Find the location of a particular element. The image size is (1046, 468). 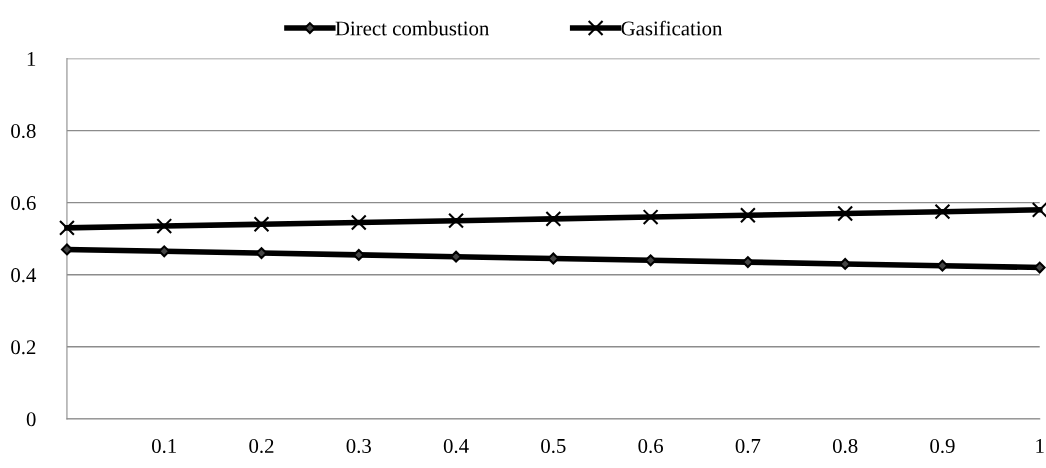

y-tick-label: 0.6 is located at coordinates (23, 203).